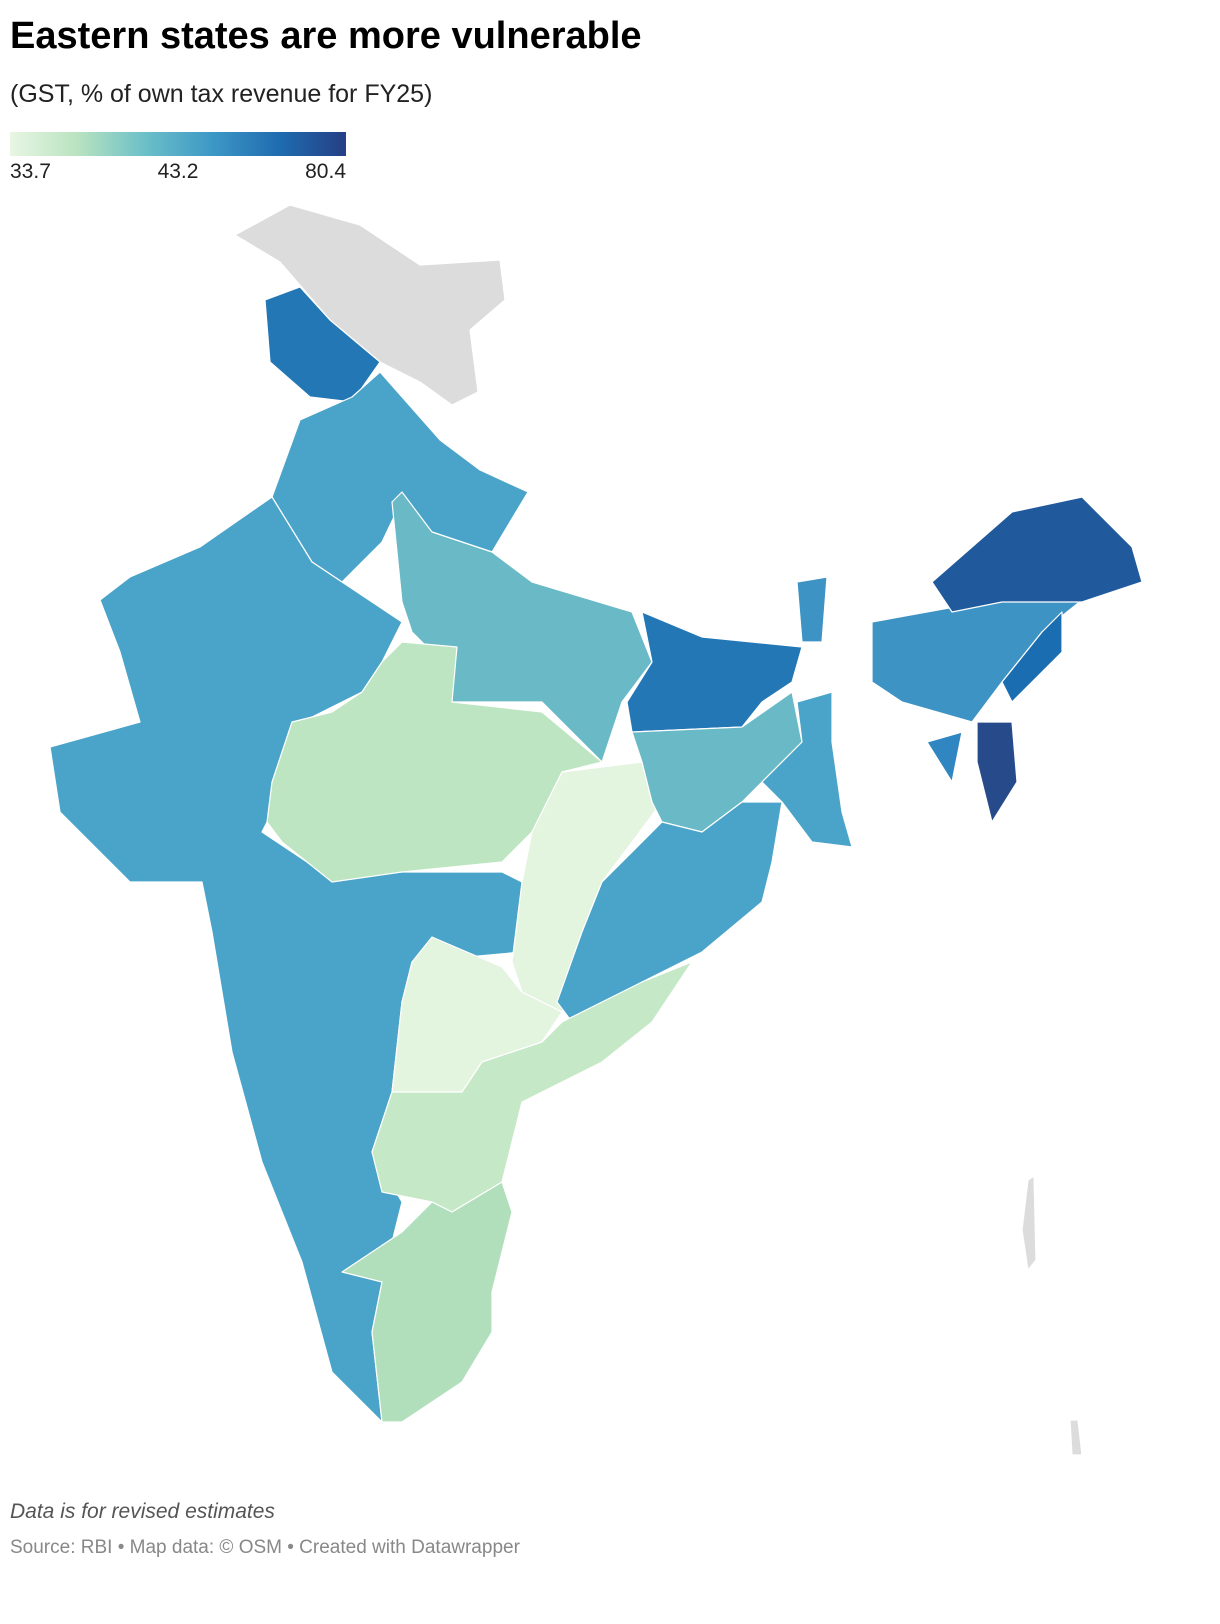 The height and width of the screenshot is (1624, 1220). I want to click on subtitle: (GST, % of own tax revenue for FY25), so click(221, 94).